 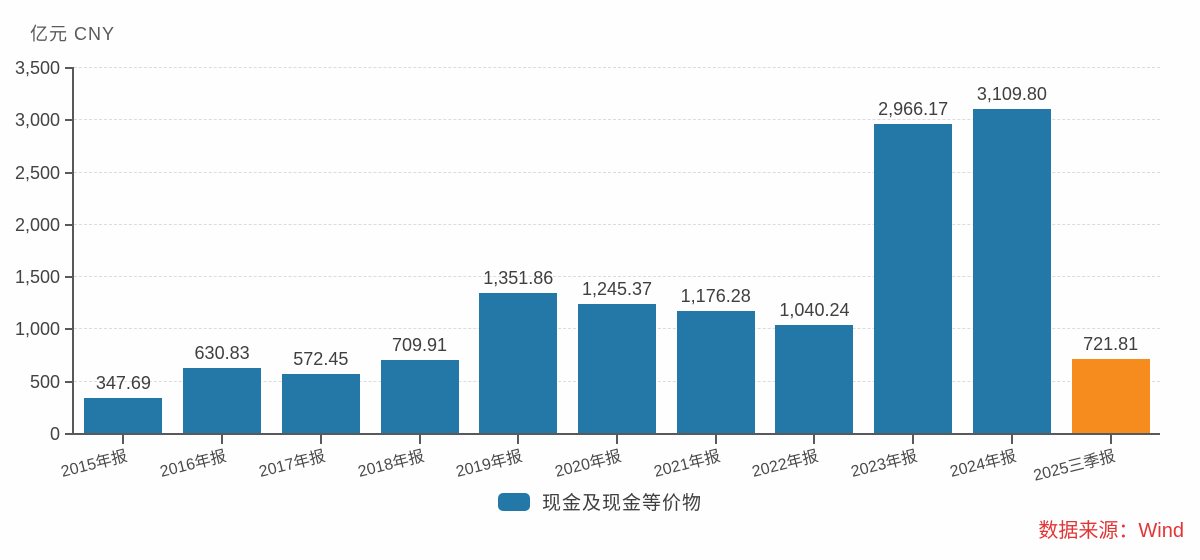 I want to click on x-axis-tick-label: 2018年报, so click(x=390, y=464).